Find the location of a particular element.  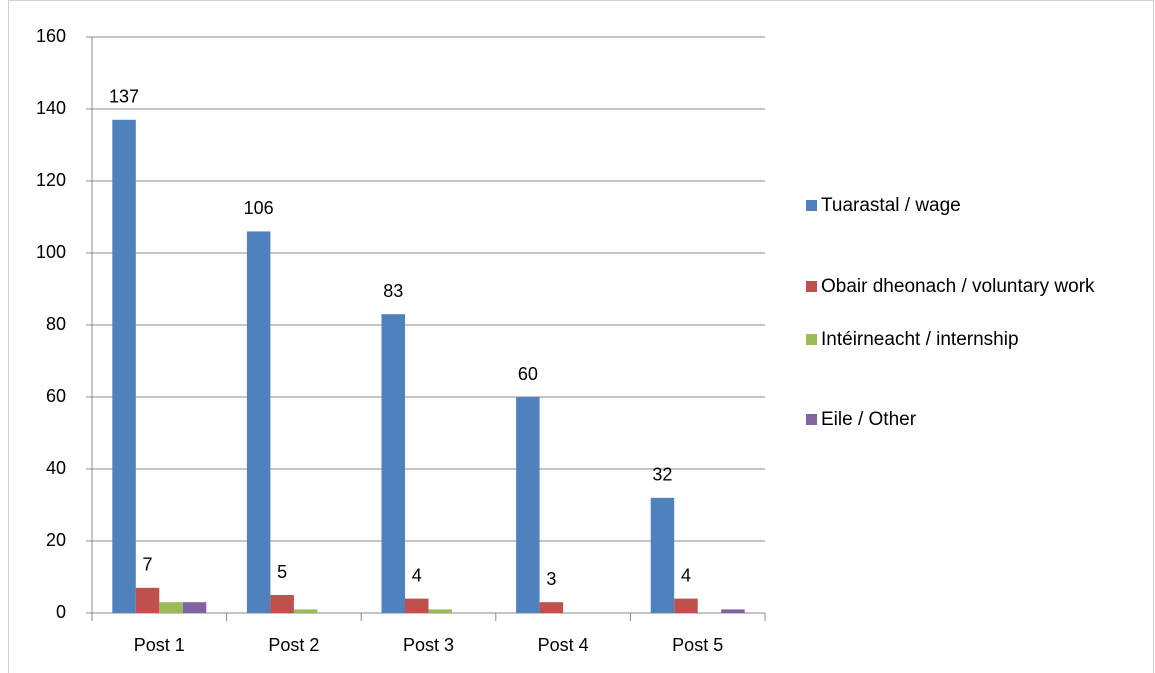

legend-label: Intéirneacht / internship is located at coordinates (920, 339).